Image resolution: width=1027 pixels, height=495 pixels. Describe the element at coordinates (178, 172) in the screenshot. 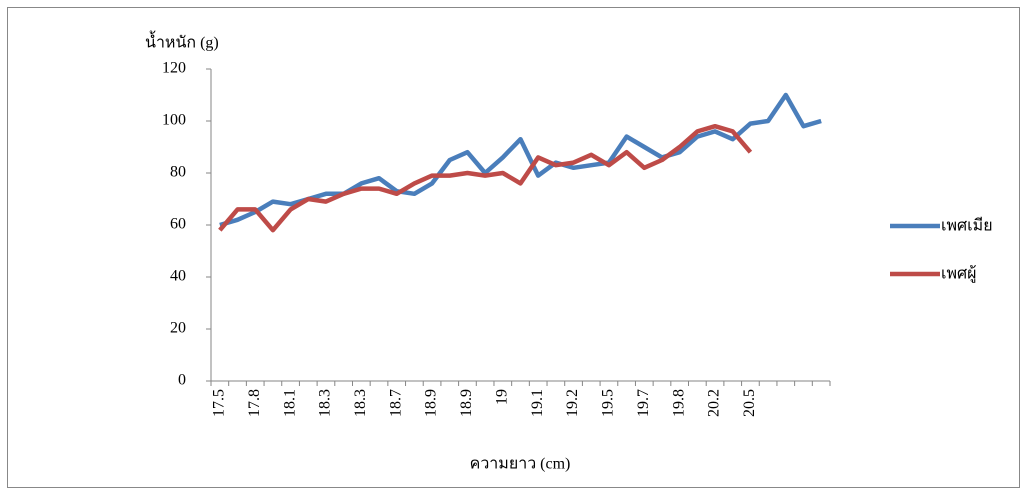

I see `y-tick-label: 80` at that location.